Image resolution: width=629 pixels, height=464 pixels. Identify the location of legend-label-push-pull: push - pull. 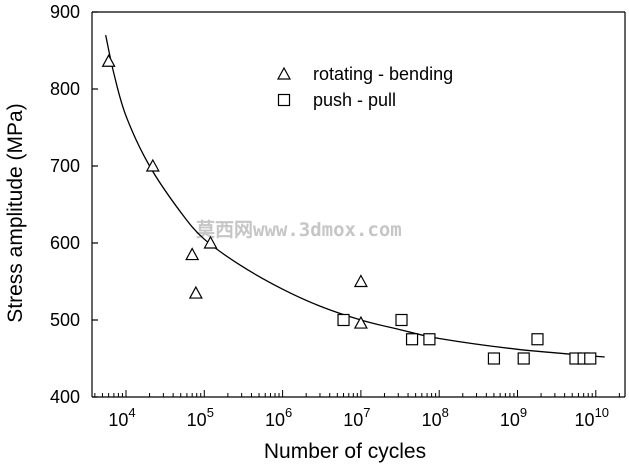
(354, 100).